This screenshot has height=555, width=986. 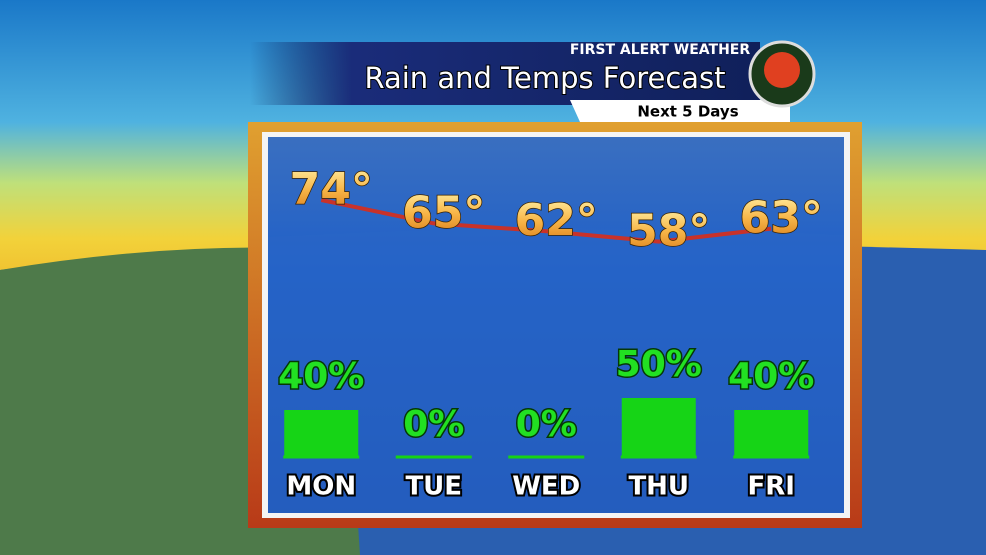 What do you see at coordinates (771, 487) in the screenshot?
I see `day-label: FRI` at bounding box center [771, 487].